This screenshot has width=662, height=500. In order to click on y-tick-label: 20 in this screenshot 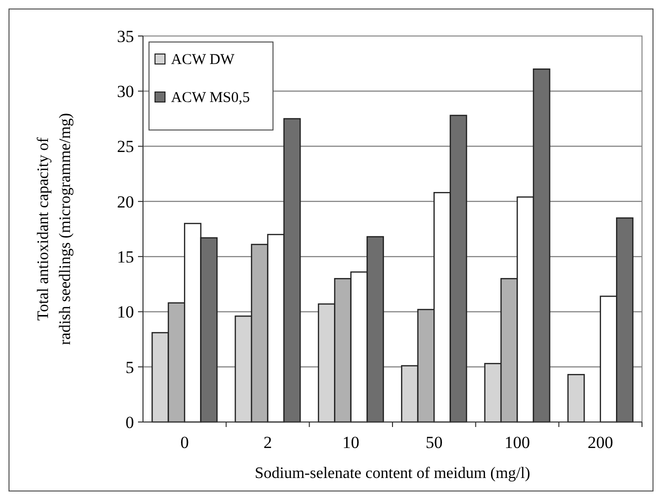, I will do `click(125, 202)`.